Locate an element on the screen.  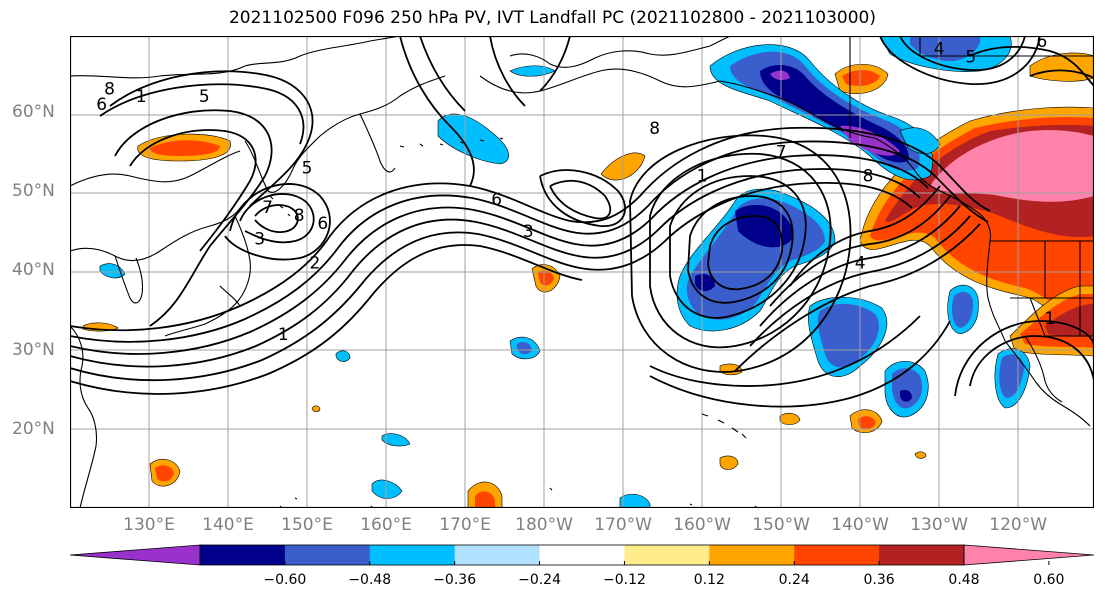
colorbar-tick-label: 0.48 is located at coordinates (964, 580).